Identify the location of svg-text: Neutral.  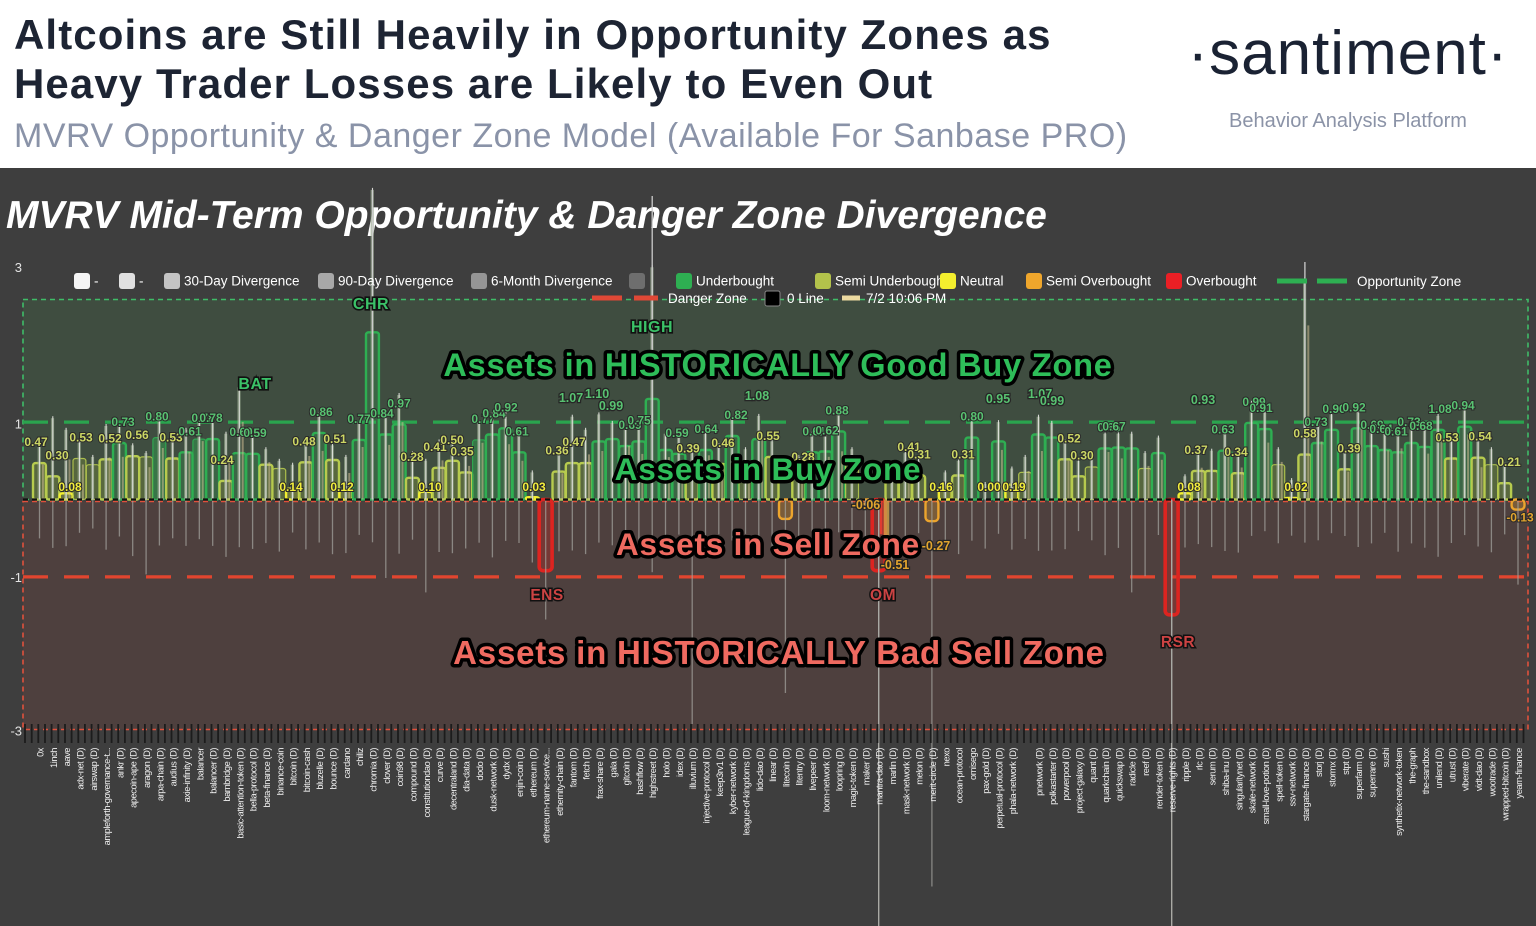
(982, 281).